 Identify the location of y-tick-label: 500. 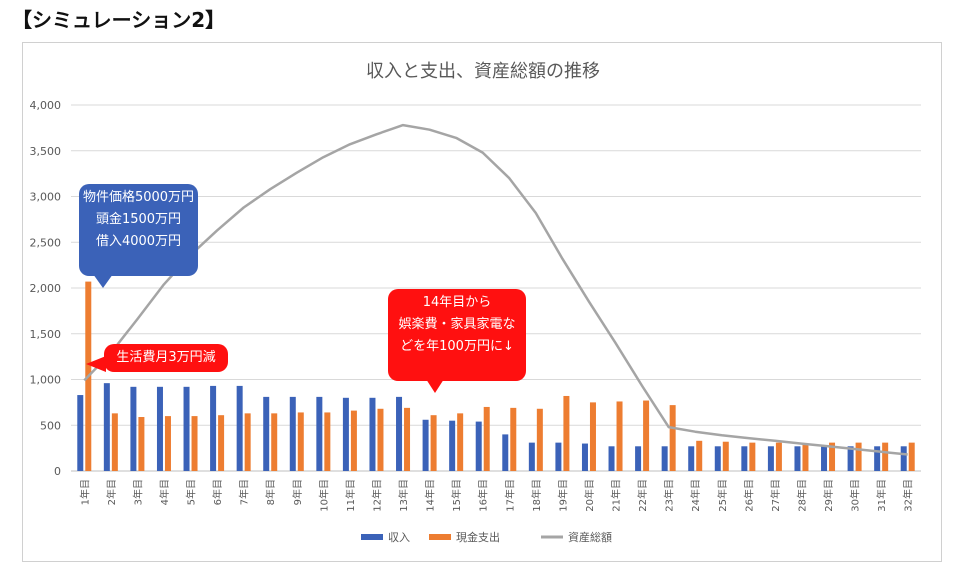
(50, 425).